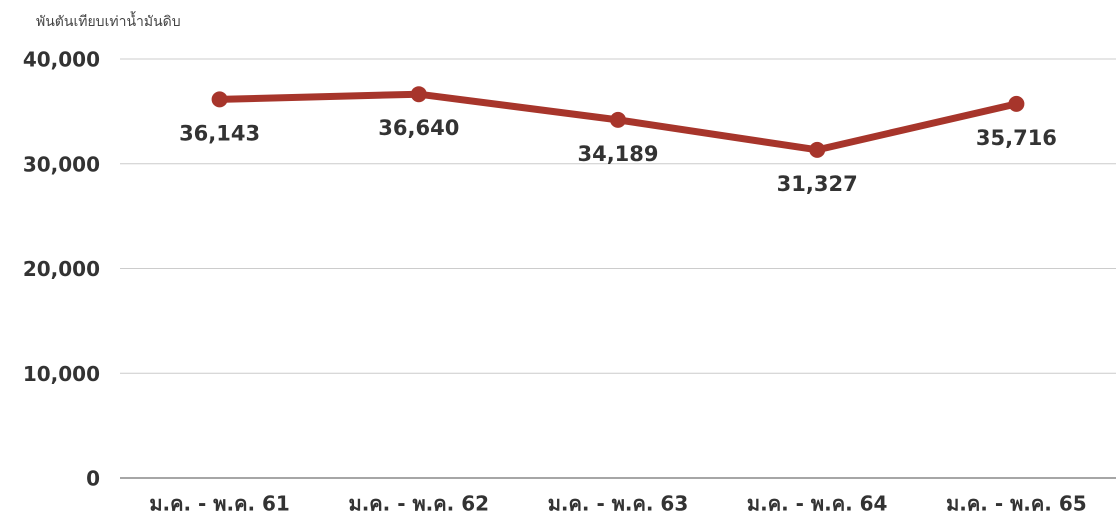 The image size is (1116, 516). Describe the element at coordinates (61, 374) in the screenshot. I see `y-tick-label: 10,000` at that location.